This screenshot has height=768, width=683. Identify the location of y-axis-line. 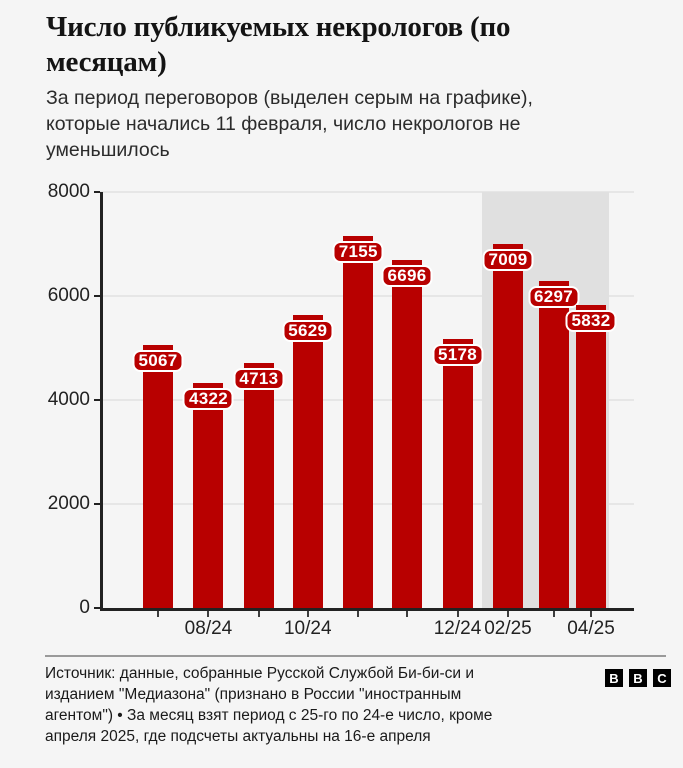
(101, 401).